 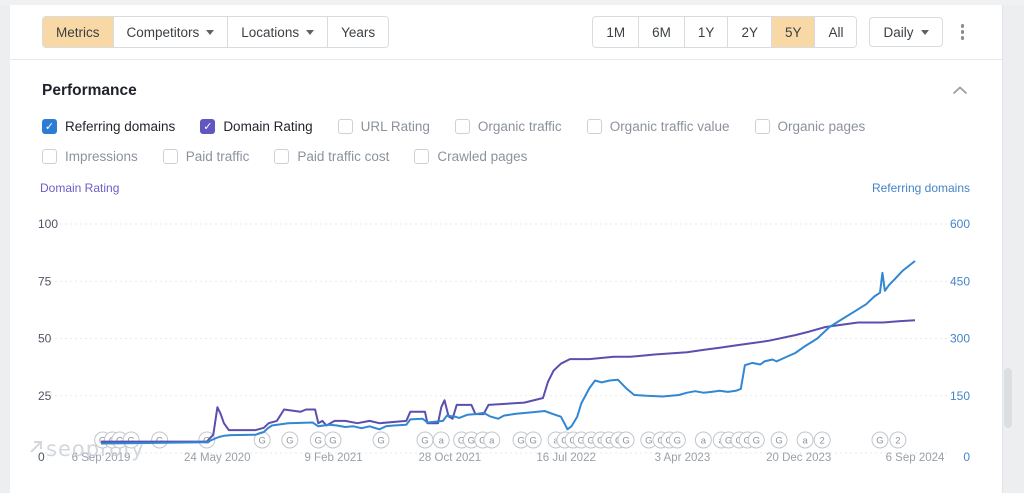 What do you see at coordinates (345, 126) in the screenshot?
I see `checkbox-url-rating` at bounding box center [345, 126].